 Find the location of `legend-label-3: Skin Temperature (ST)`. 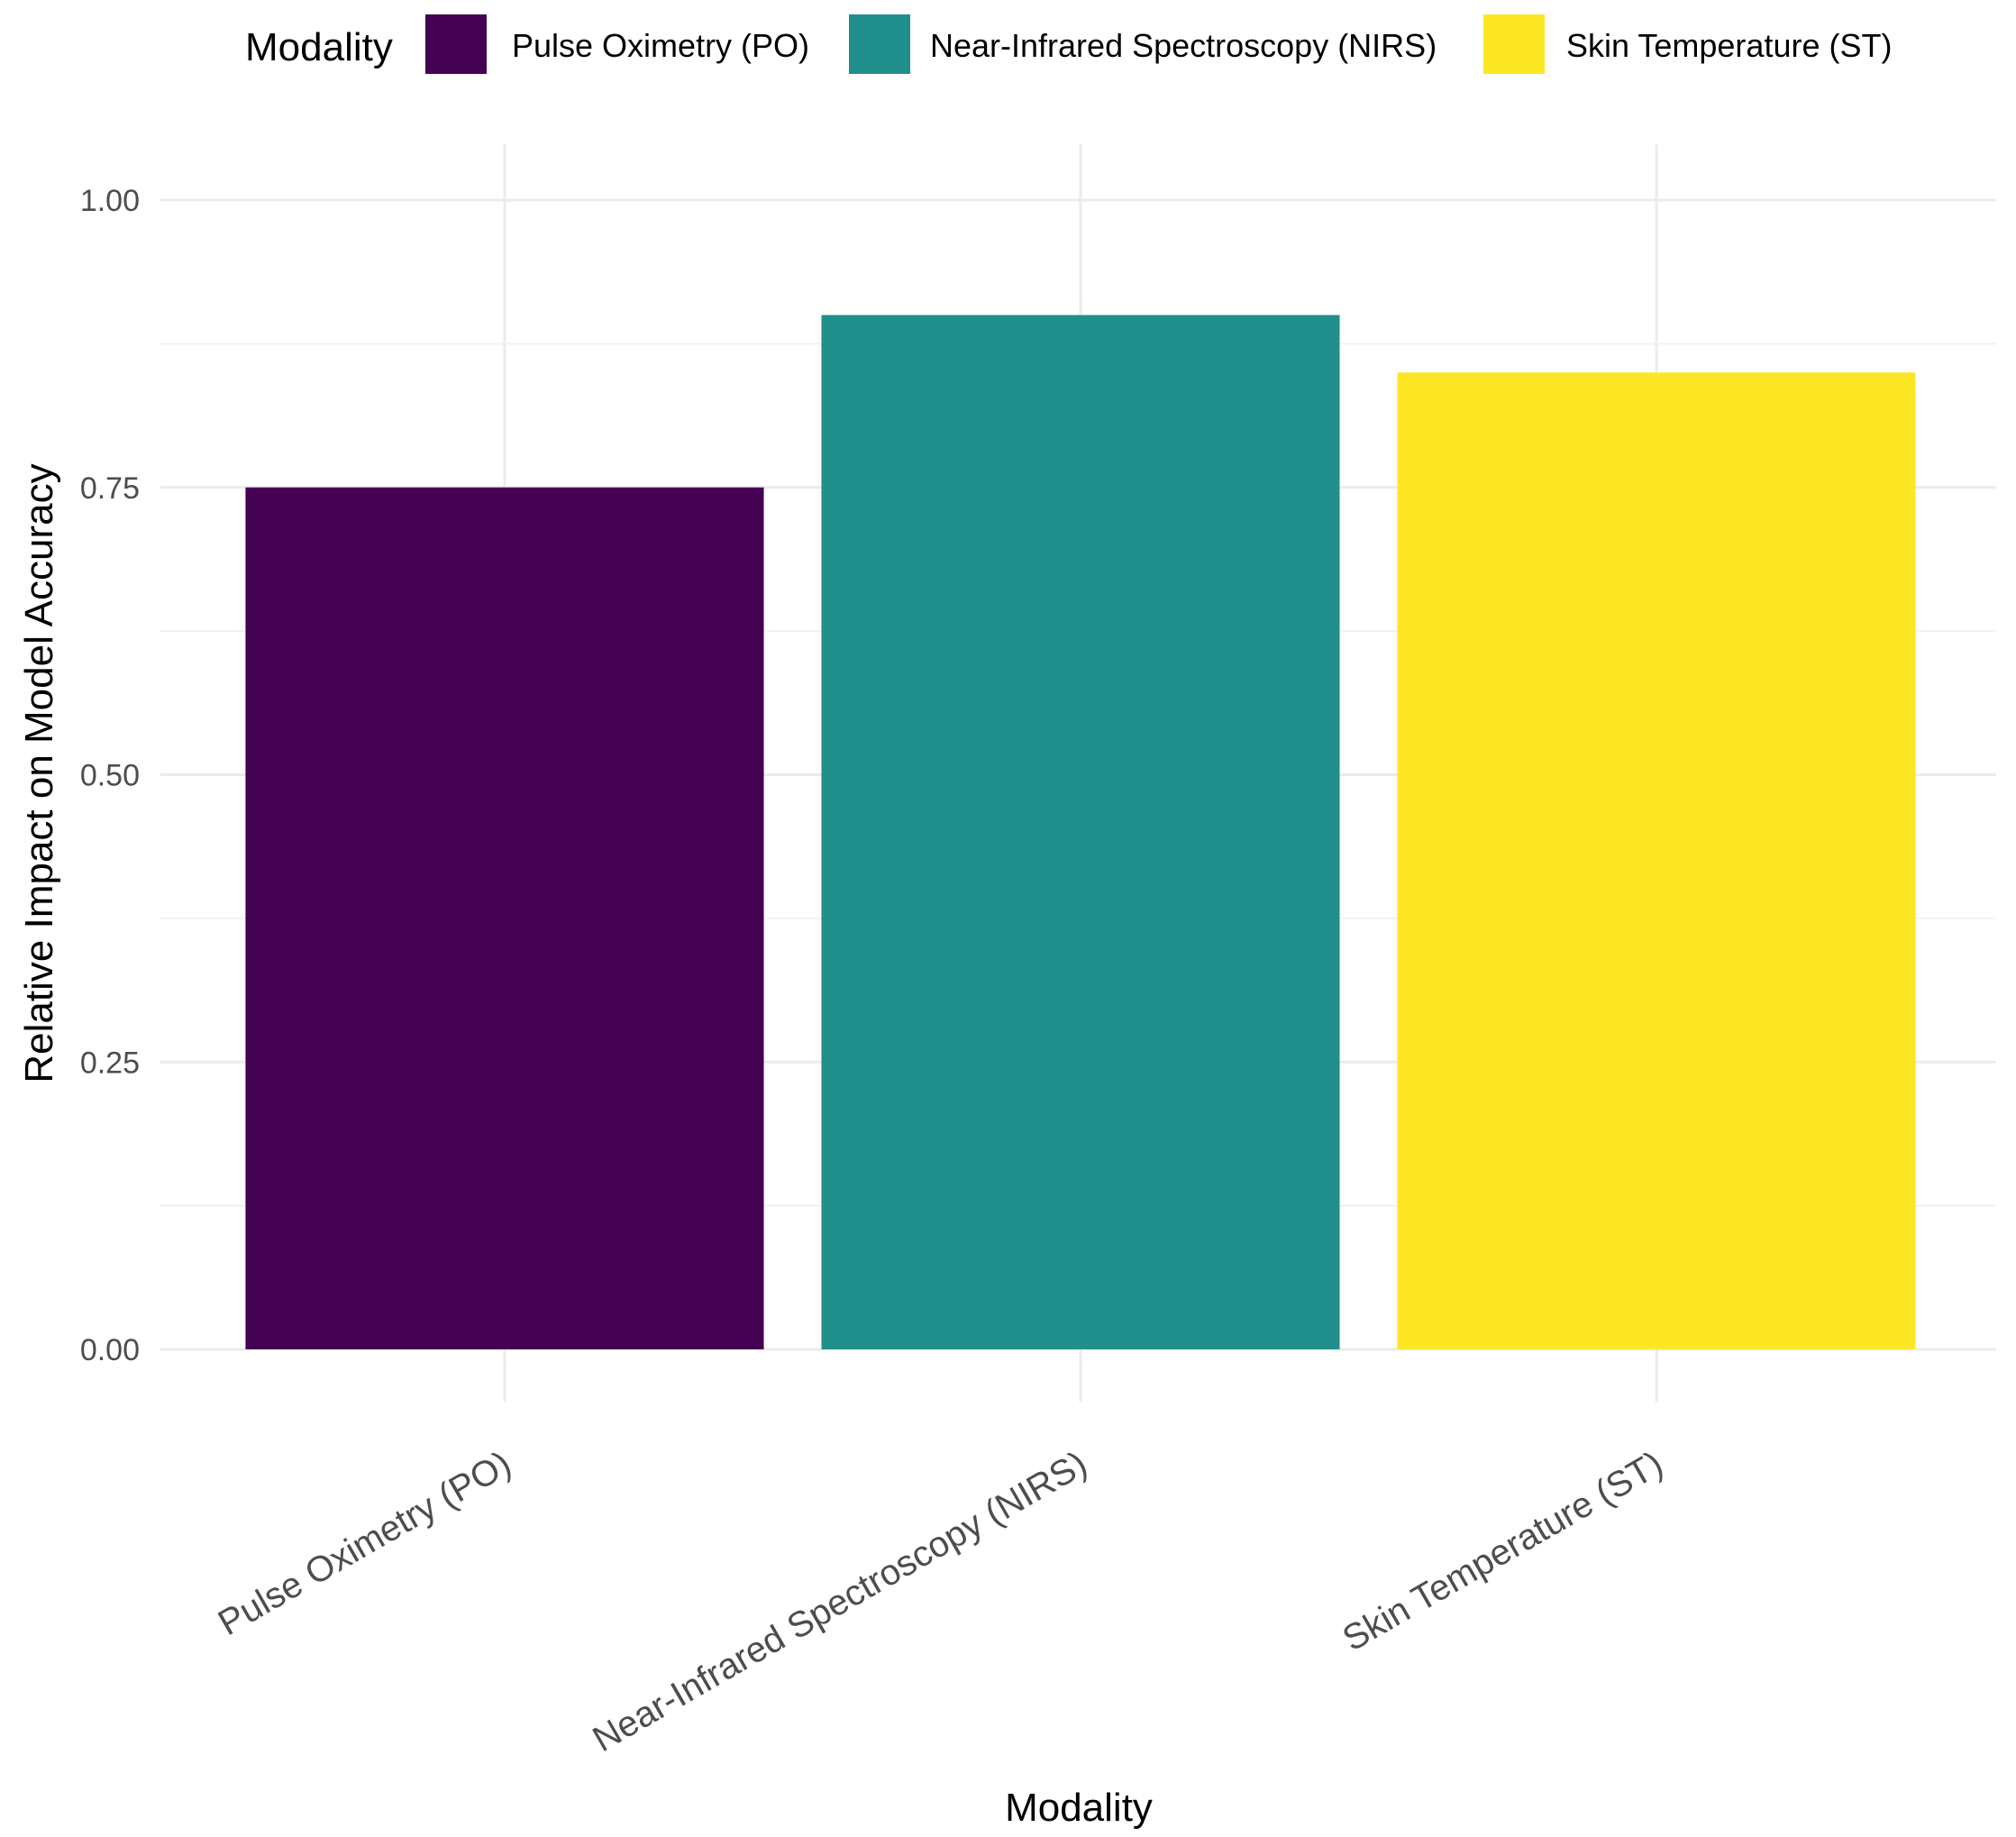

legend-label-3: Skin Temperature (ST) is located at coordinates (1729, 45).